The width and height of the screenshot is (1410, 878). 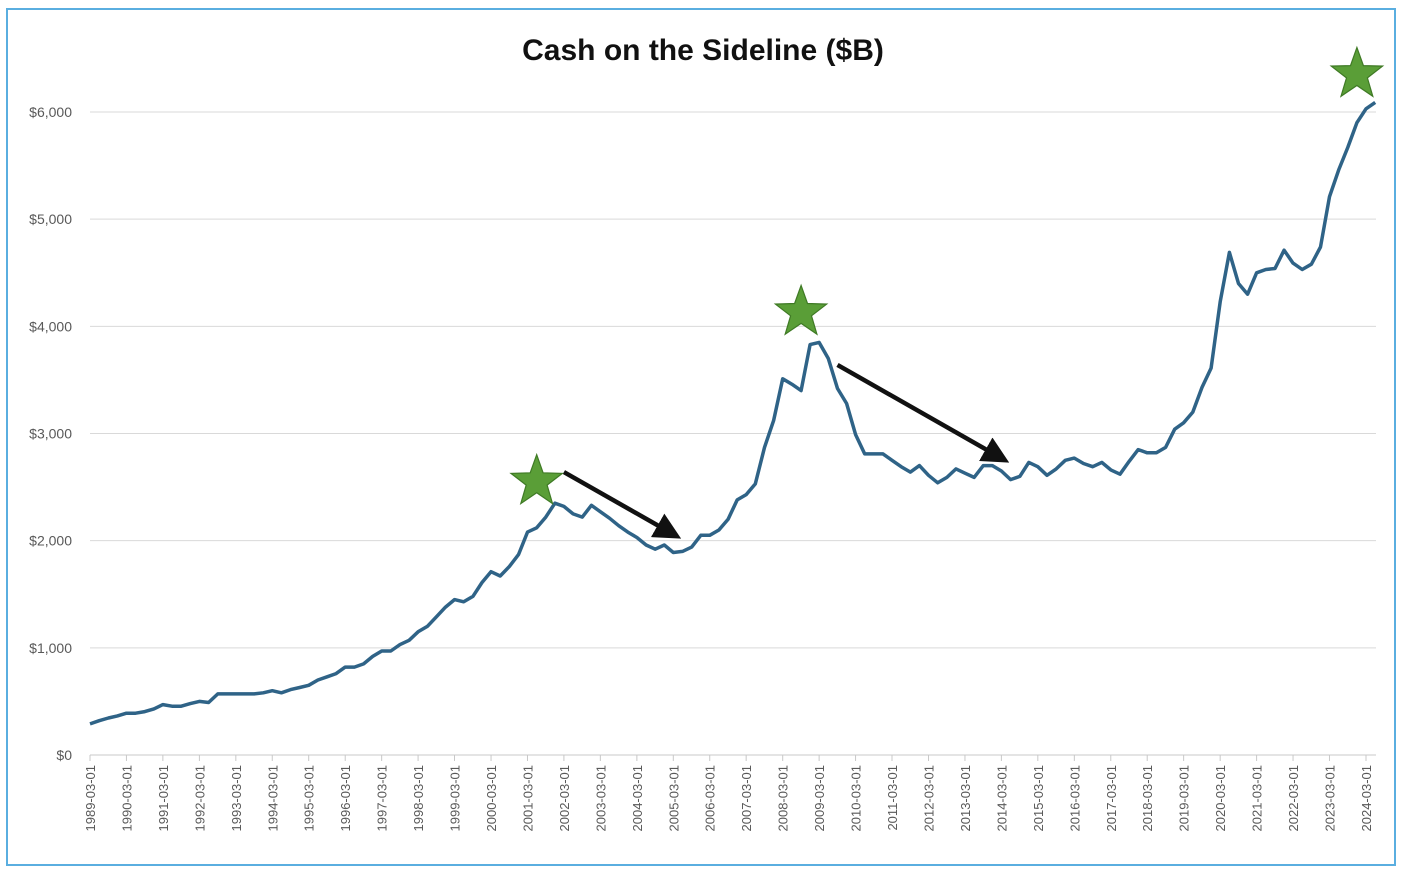 What do you see at coordinates (637, 798) in the screenshot?
I see `x-tick-label: 2004-03-01` at bounding box center [637, 798].